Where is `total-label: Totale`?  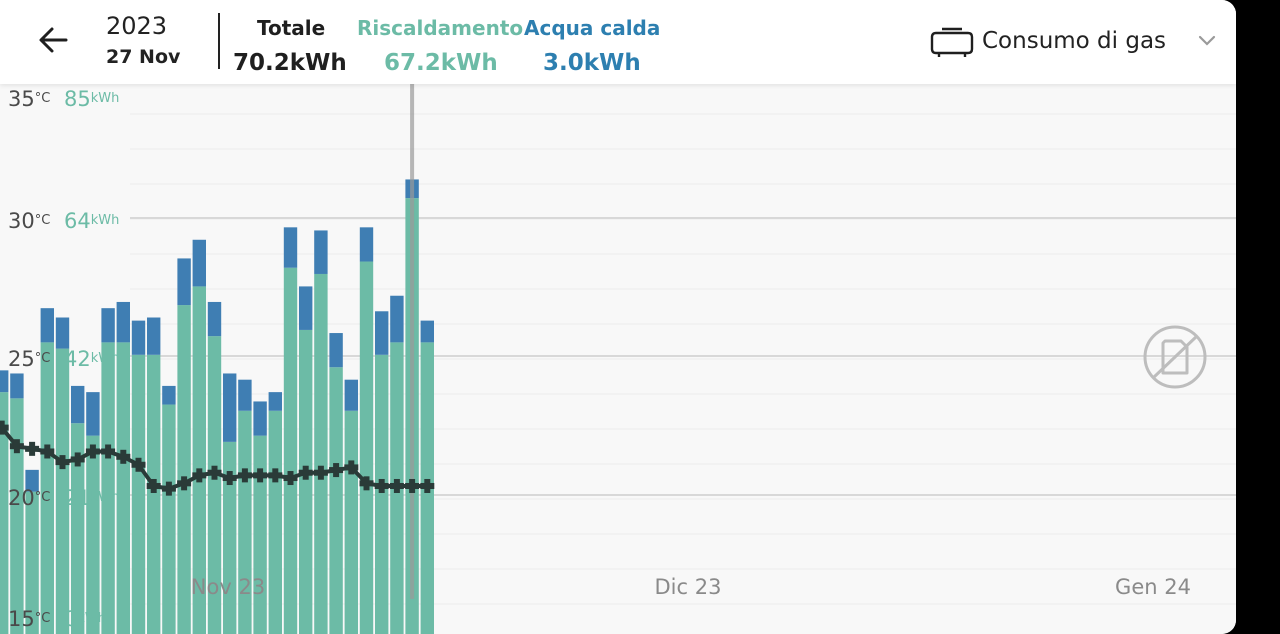 total-label: Totale is located at coordinates (291, 28).